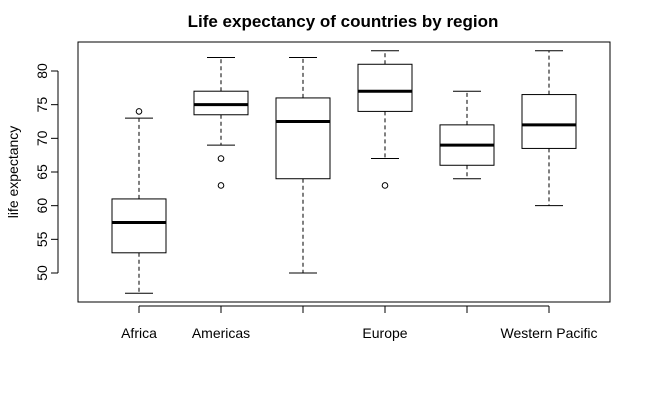  I want to click on y-axis: 50 55 60 65 70 75 80, so click(46, 172).